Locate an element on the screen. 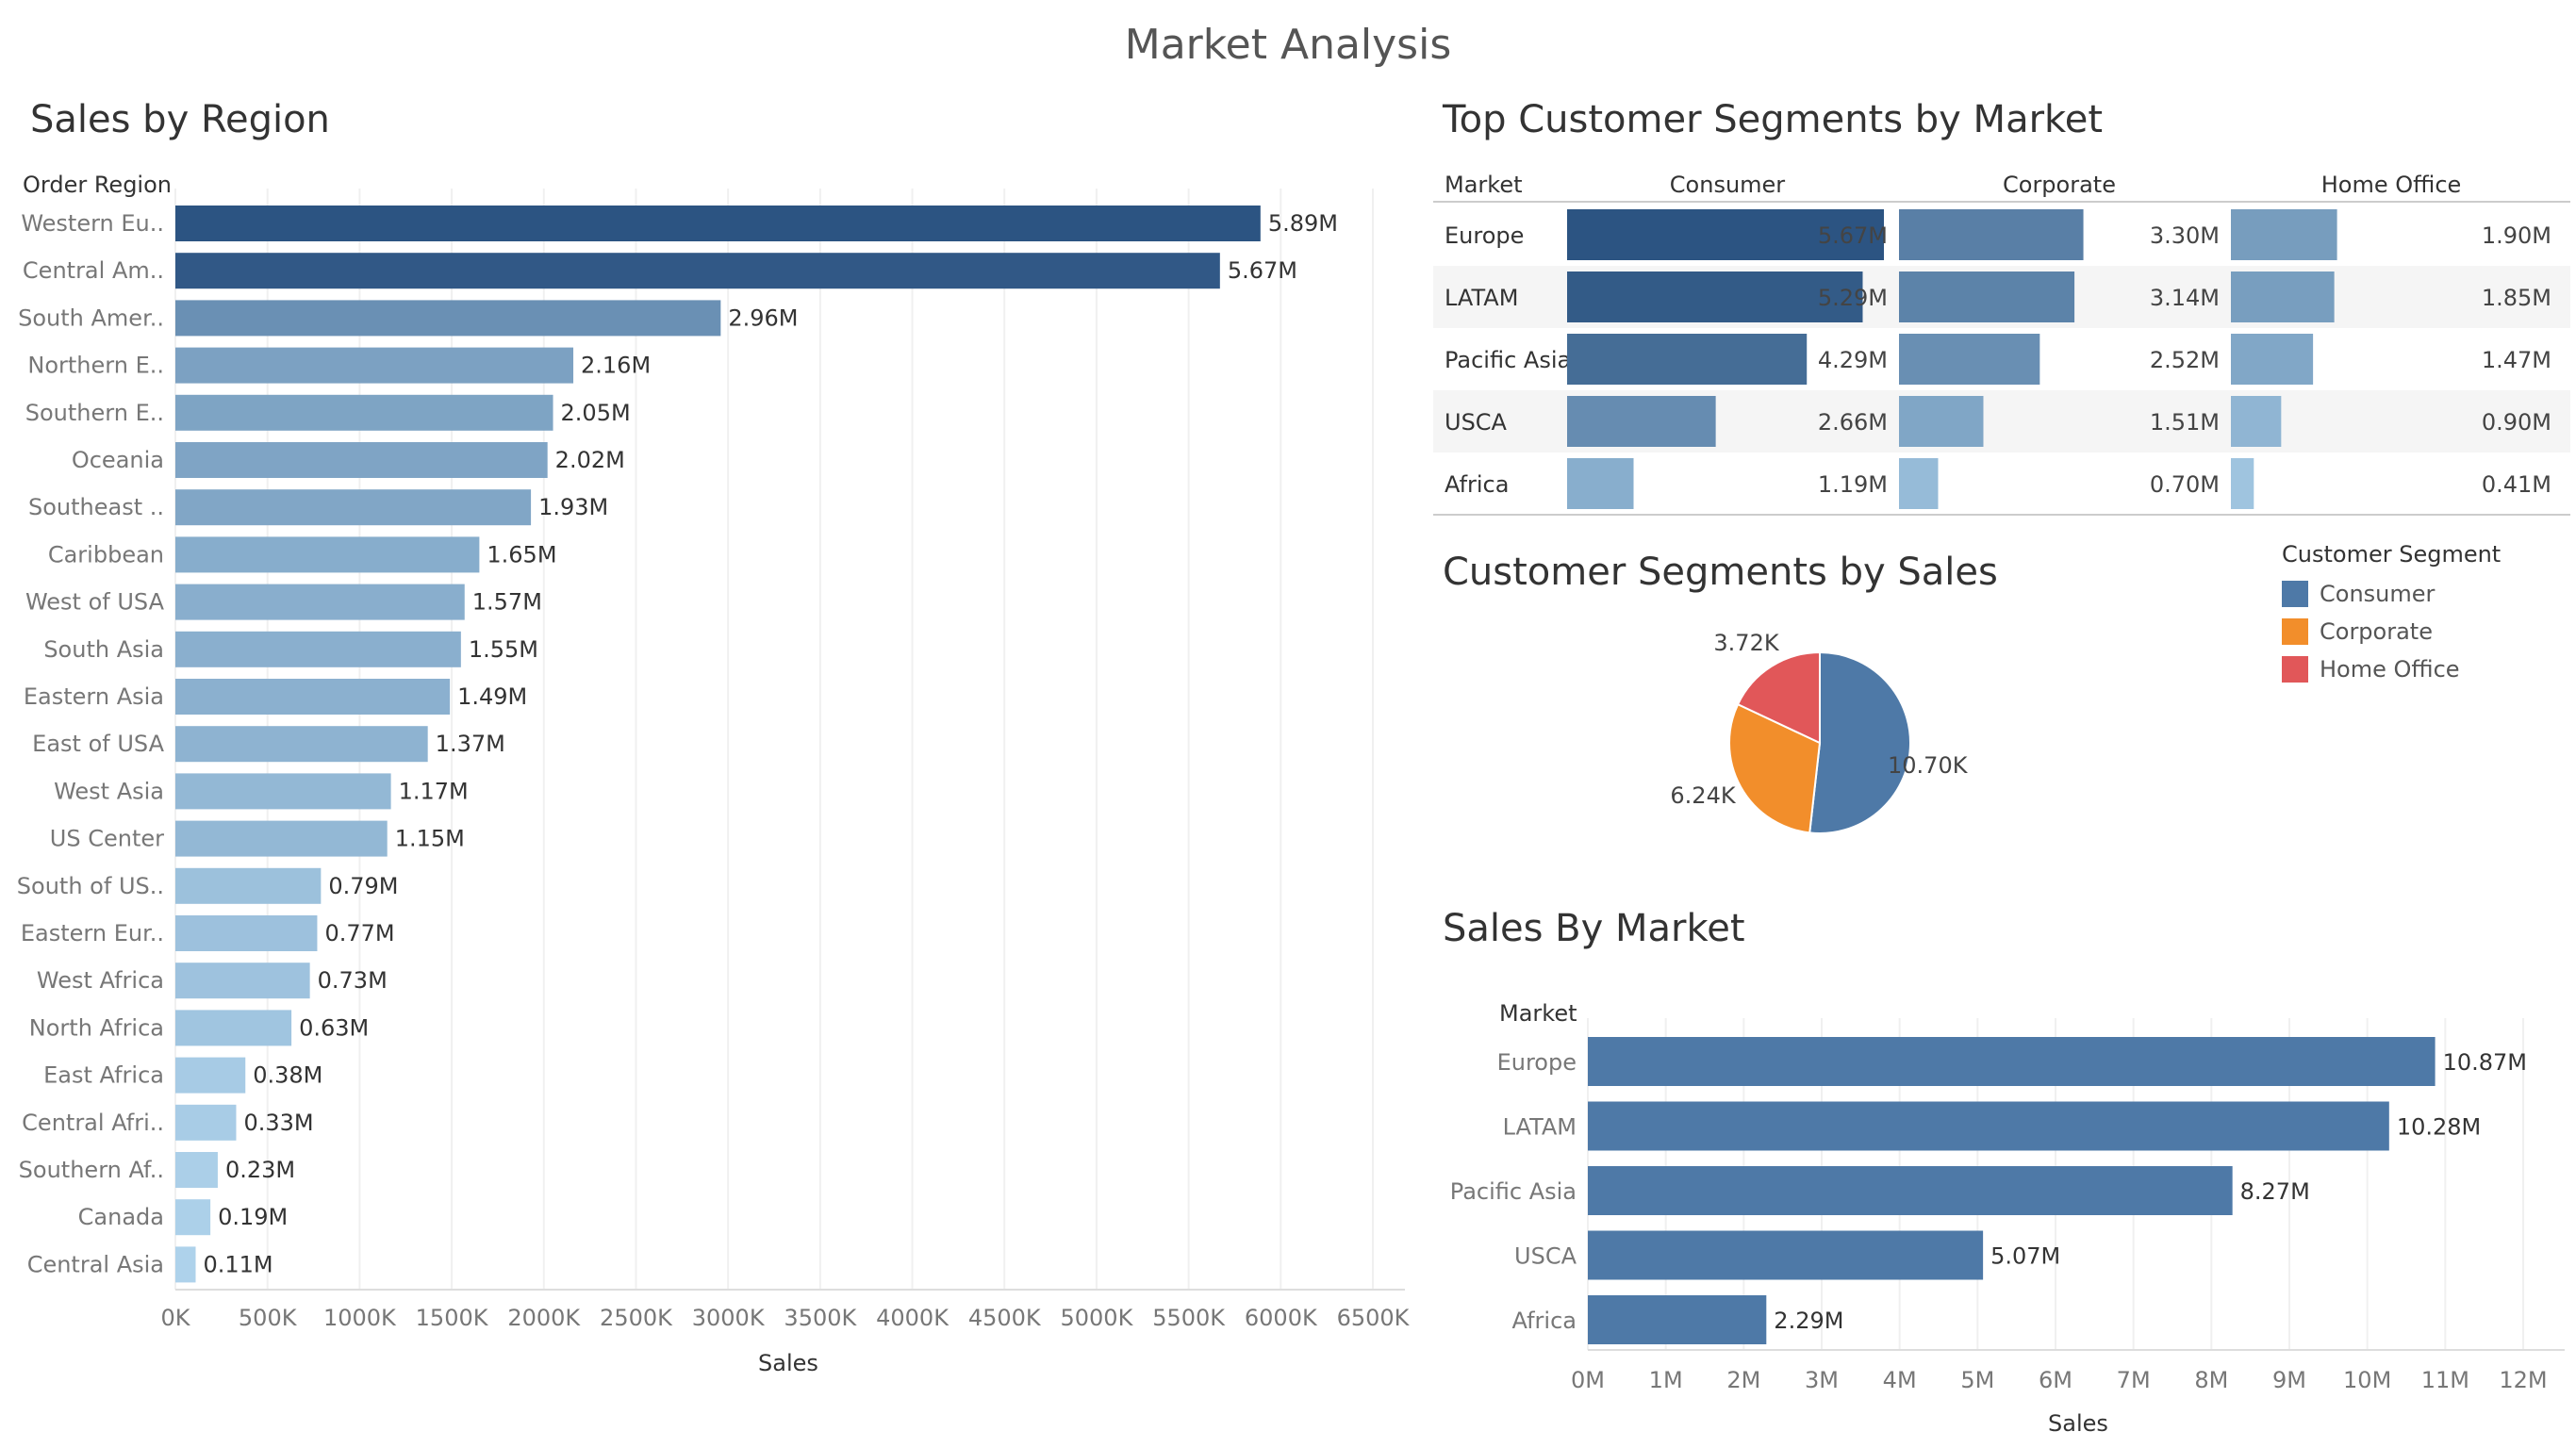 The height and width of the screenshot is (1448, 2576). market-category-label: USCA is located at coordinates (1545, 1256).